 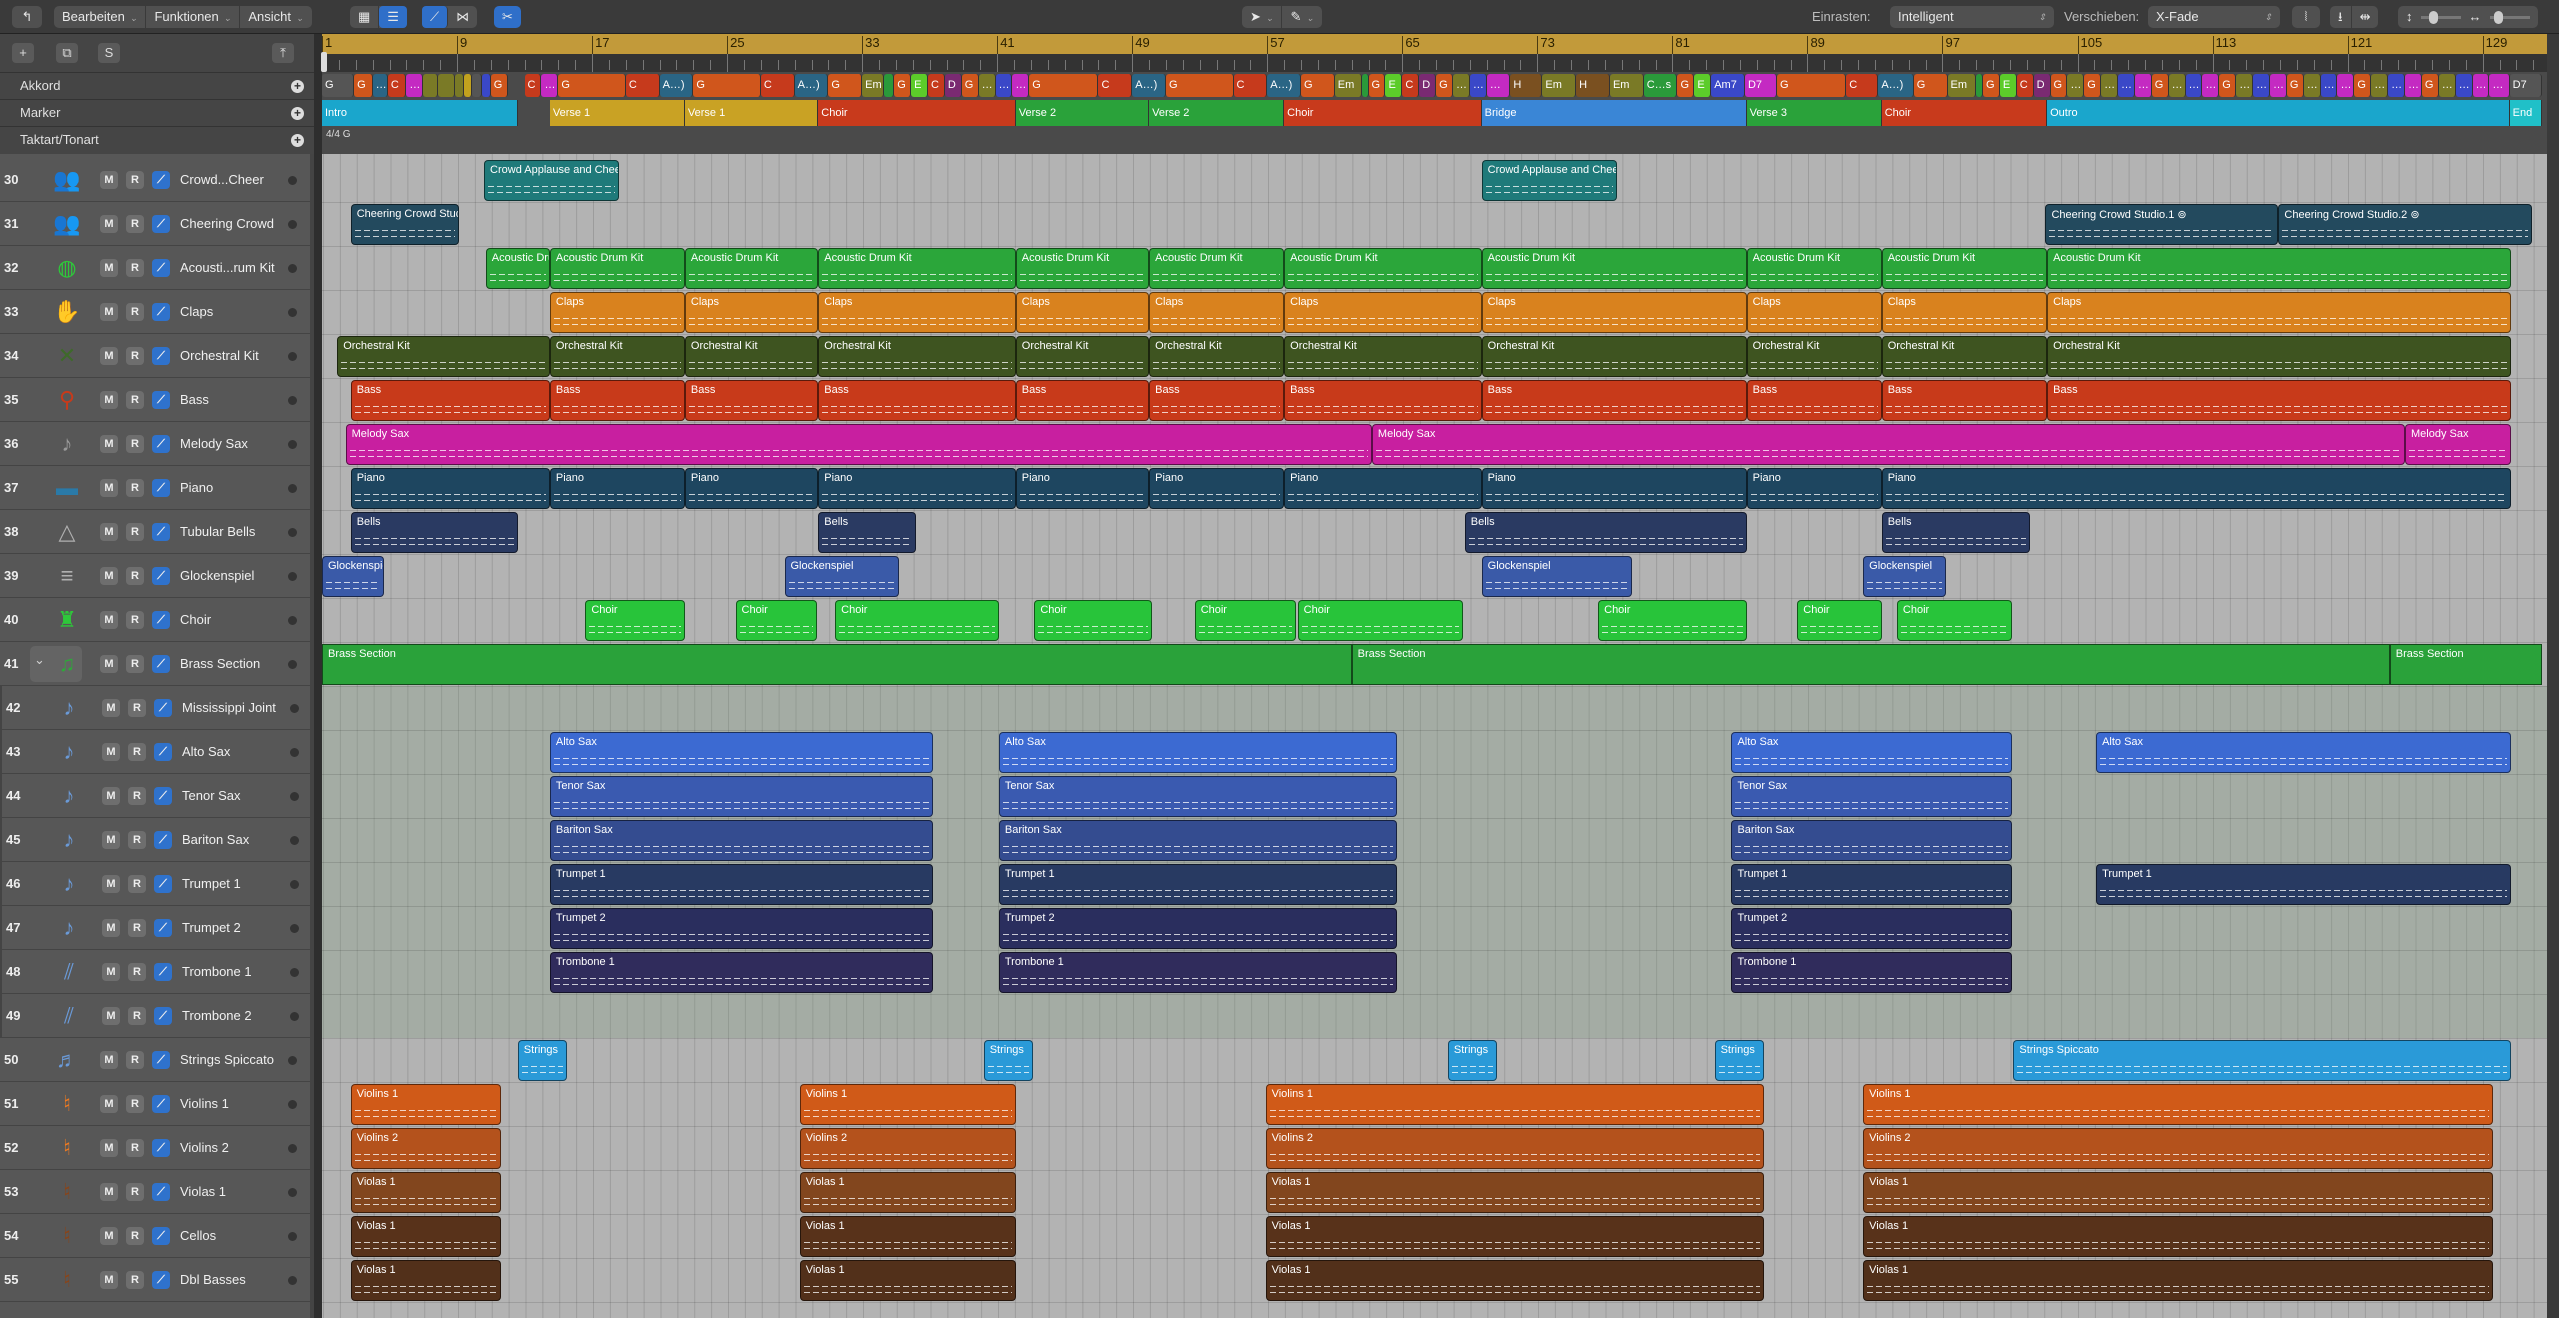 What do you see at coordinates (155, 180) in the screenshot?
I see `track-header: 30 👥 M R ⟋ Crowd...Cheer` at bounding box center [155, 180].